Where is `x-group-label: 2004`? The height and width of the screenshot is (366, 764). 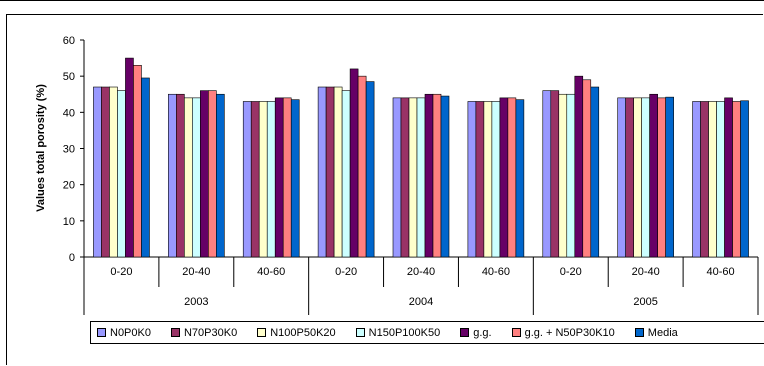
x-group-label: 2004 is located at coordinates (421, 302).